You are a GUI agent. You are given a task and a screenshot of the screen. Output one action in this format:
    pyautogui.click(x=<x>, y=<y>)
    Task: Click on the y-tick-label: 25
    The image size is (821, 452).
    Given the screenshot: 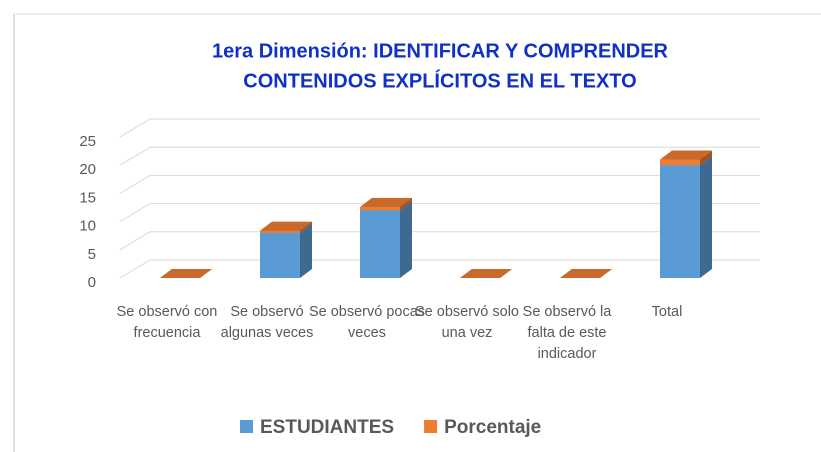 What is the action you would take?
    pyautogui.click(x=87, y=141)
    